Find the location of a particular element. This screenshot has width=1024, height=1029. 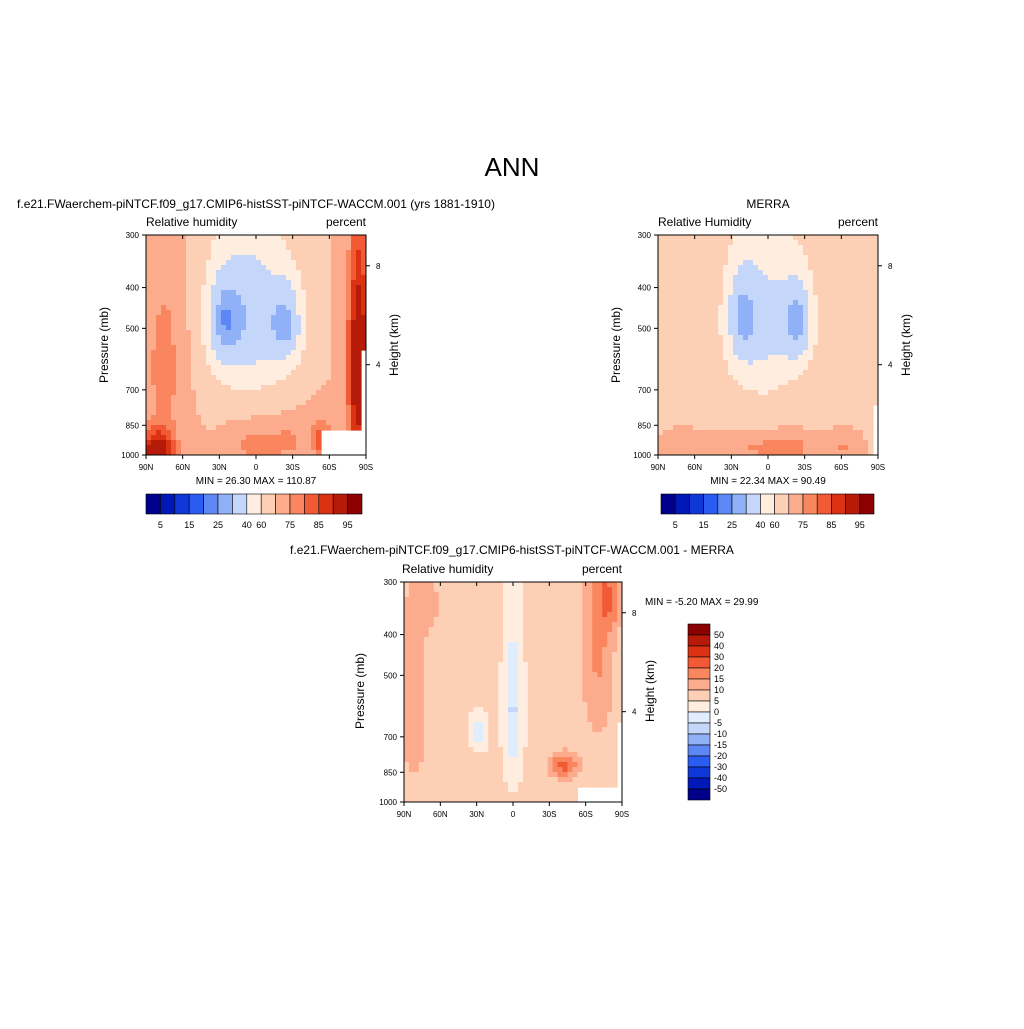

y-tick-label: 300 is located at coordinates (645, 235).